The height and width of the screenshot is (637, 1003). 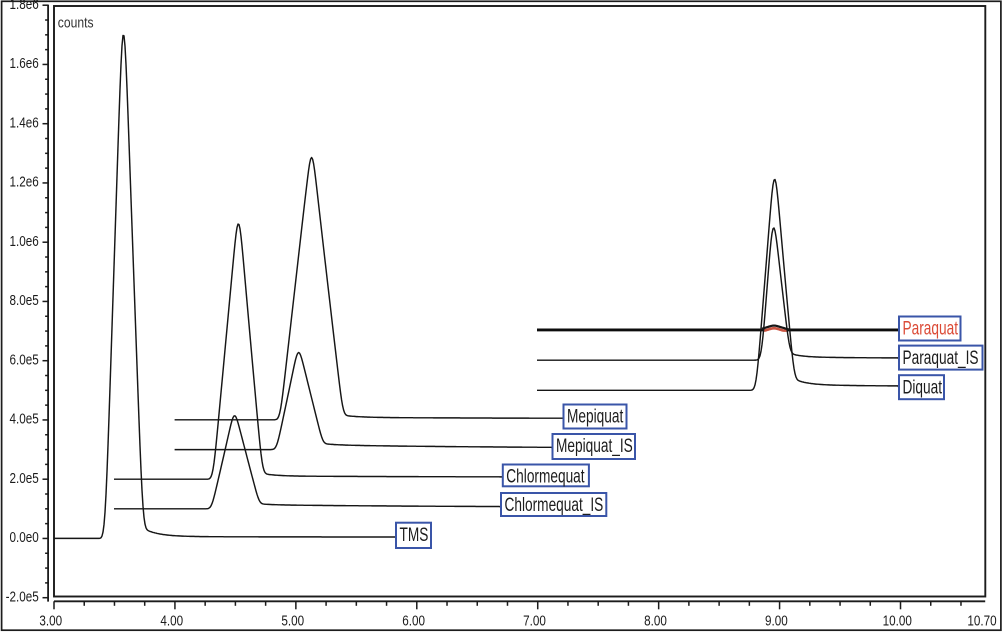 What do you see at coordinates (24, 63) in the screenshot?
I see `svg-text: 1.6e6` at bounding box center [24, 63].